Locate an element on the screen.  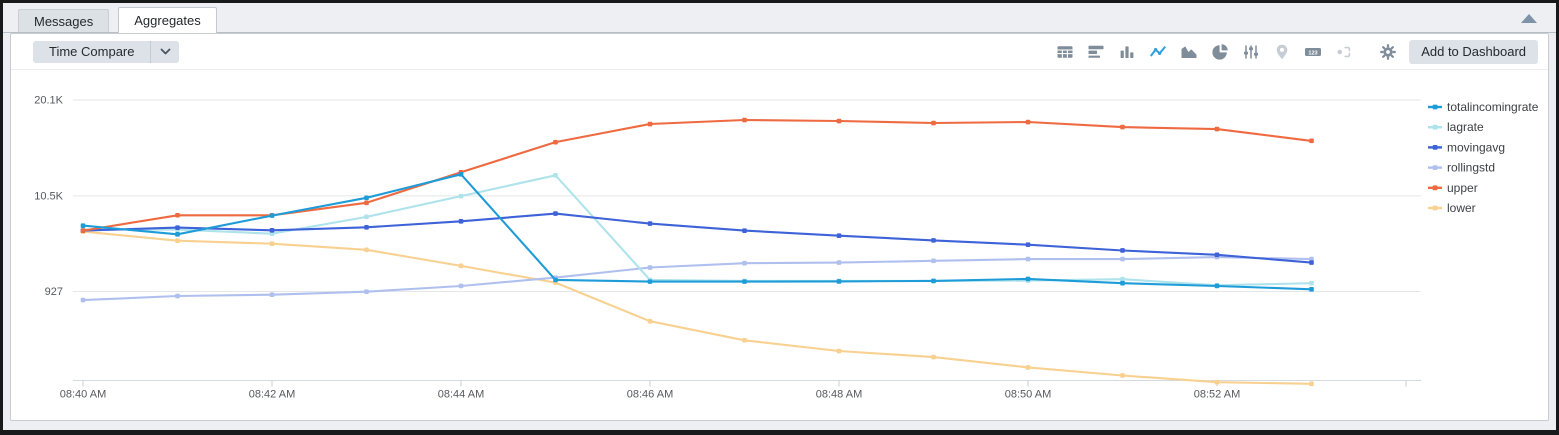
legend-item-upper: upper is located at coordinates (1453, 188).